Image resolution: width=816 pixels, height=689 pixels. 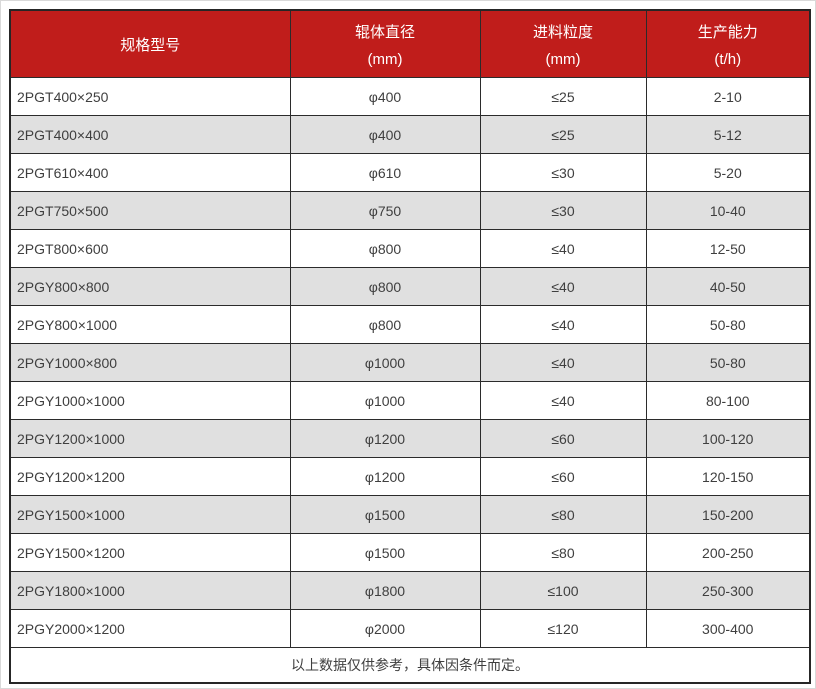 I want to click on table-row: 2PGY1800×1000 φ1800 ≤100 250-300, so click(x=410, y=590).